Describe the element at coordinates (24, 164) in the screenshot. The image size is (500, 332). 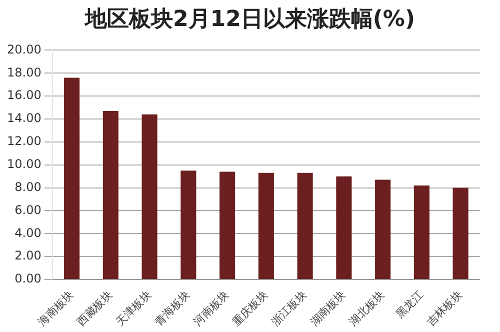
I see `y-tick-label: 10.00` at that location.